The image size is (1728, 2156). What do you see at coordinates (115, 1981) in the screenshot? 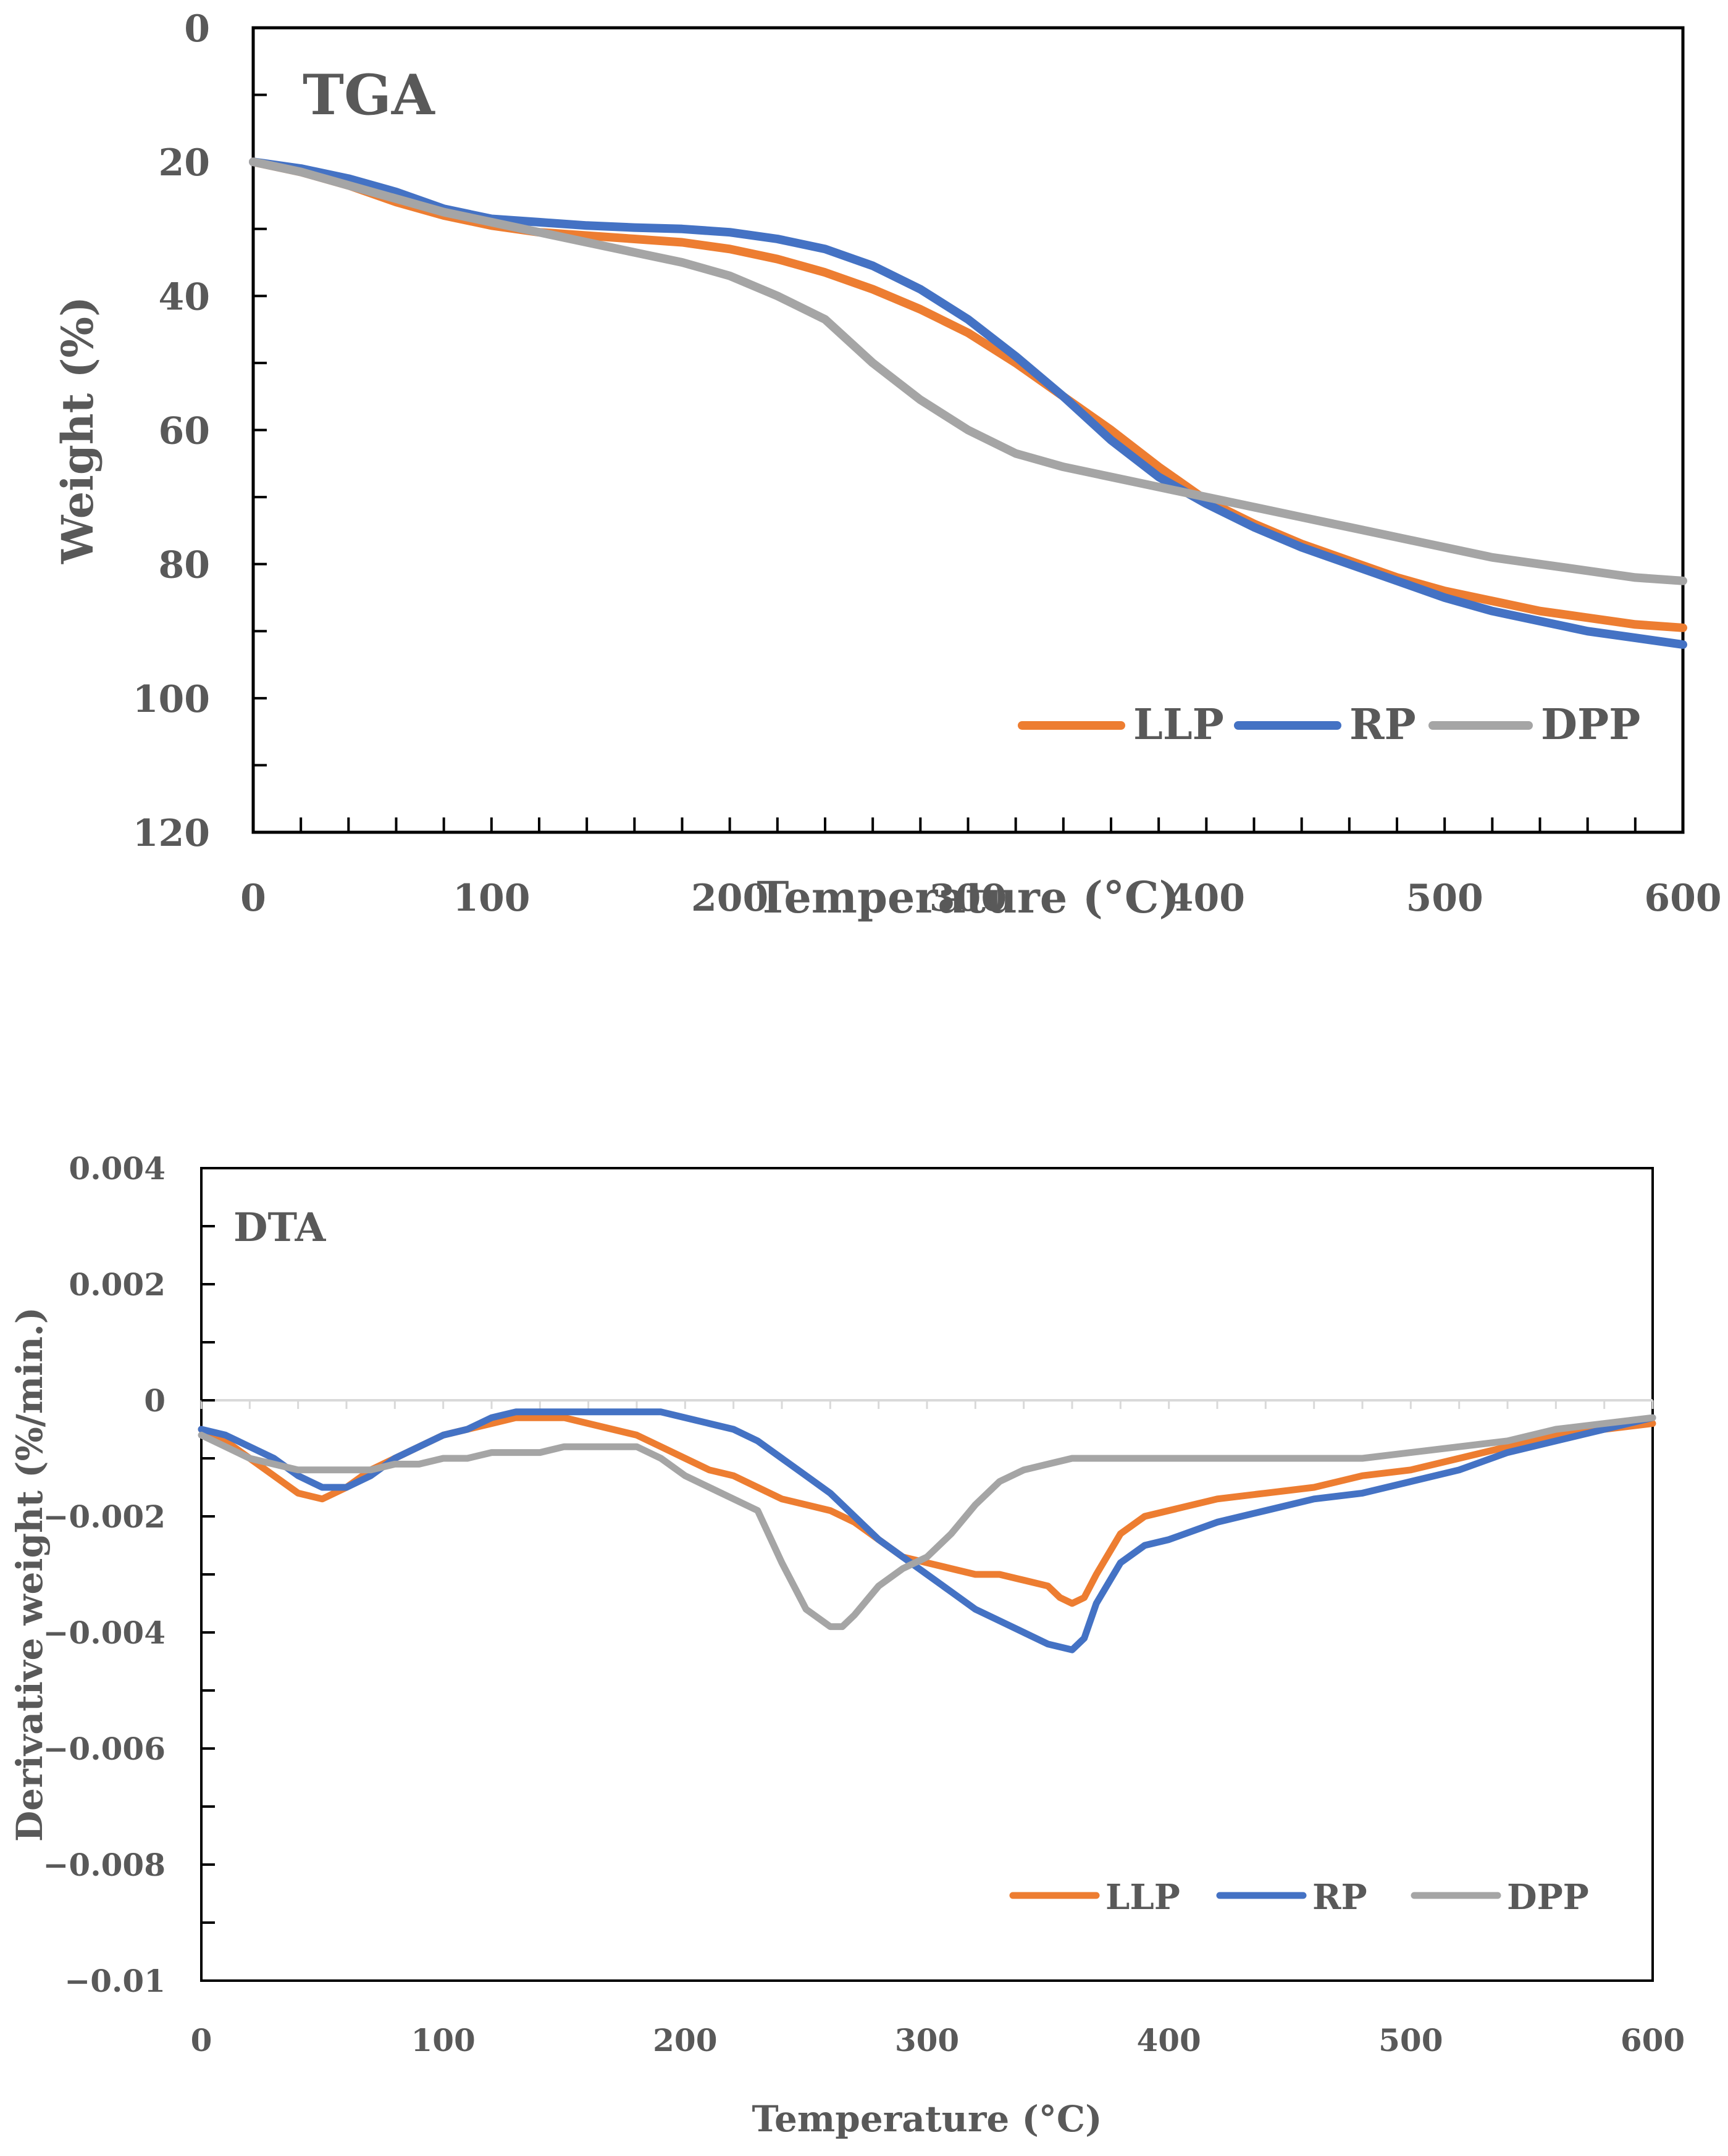
I see `dta-y-tick-label: −0.01` at bounding box center [115, 1981].